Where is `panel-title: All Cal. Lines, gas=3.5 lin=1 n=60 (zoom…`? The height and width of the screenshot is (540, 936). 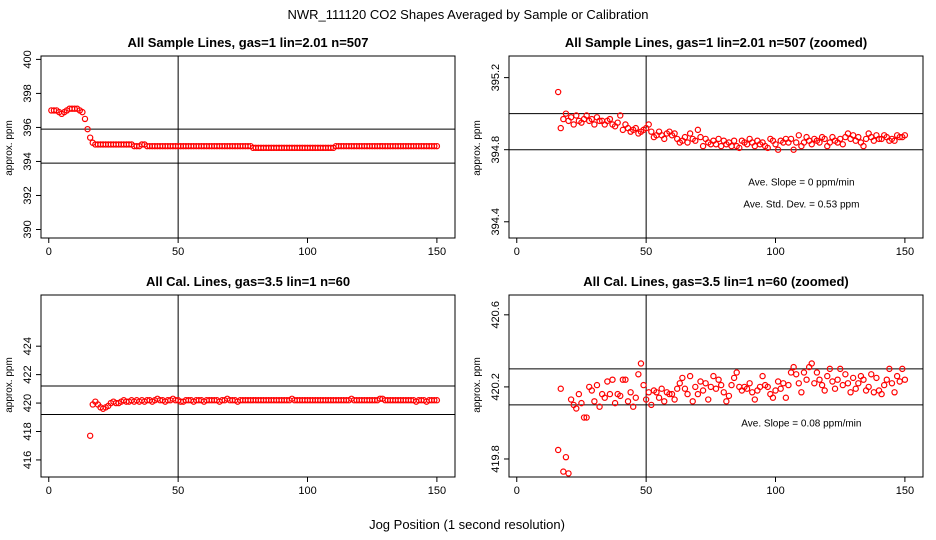 panel-title: All Cal. Lines, gas=3.5 lin=1 n=60 (zoom… is located at coordinates (716, 281).